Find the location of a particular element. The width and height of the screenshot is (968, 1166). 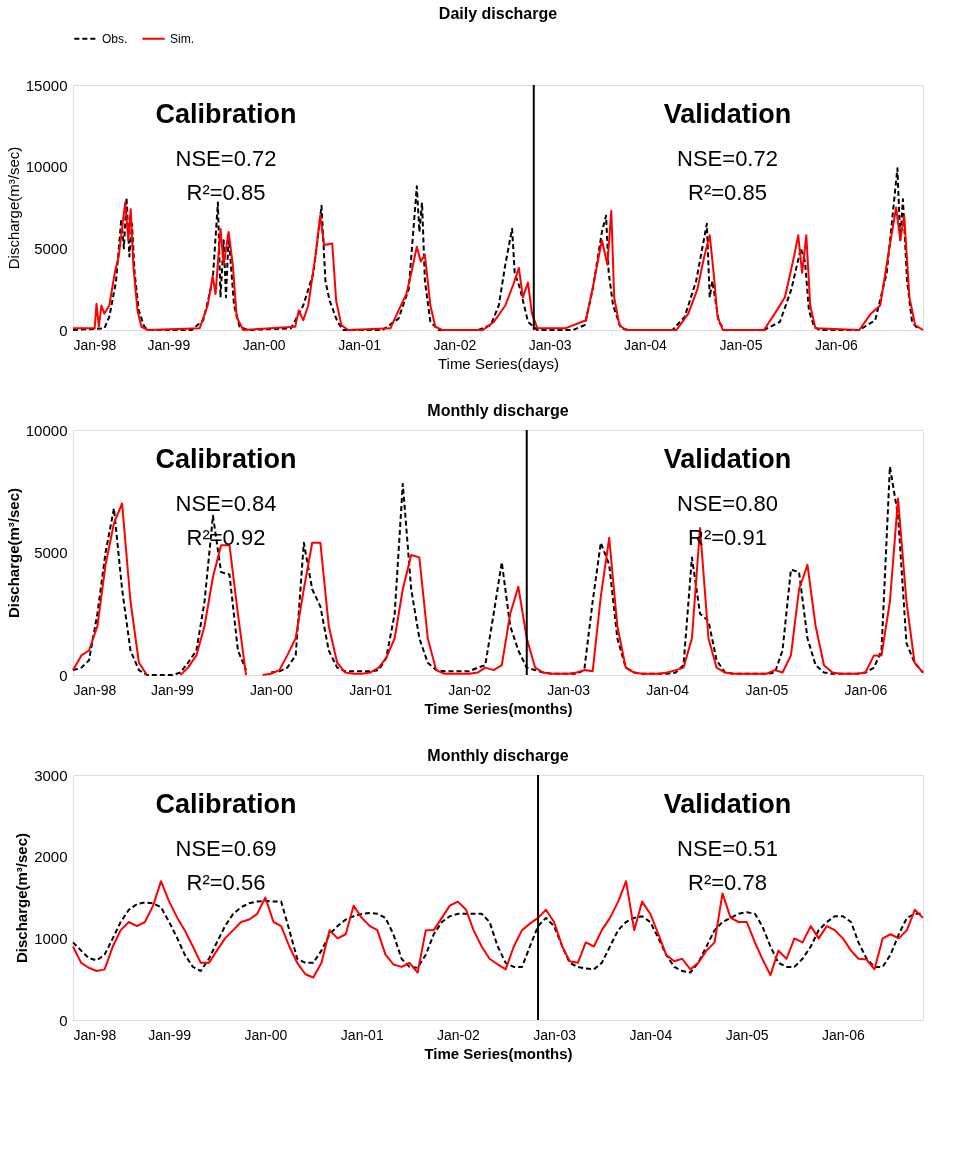

x-axis-title: Time Series(days) is located at coordinates (498, 363).